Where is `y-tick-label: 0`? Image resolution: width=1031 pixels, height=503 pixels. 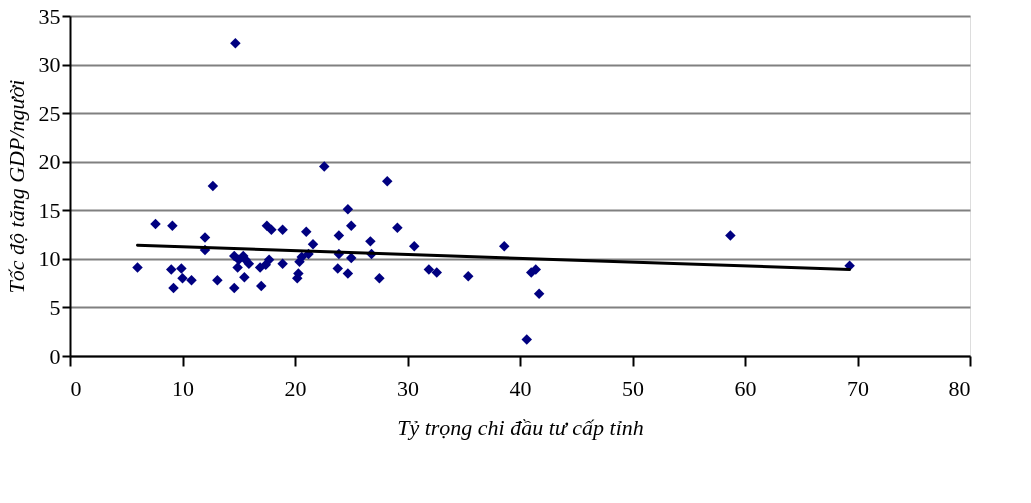 y-tick-label: 0 is located at coordinates (55, 356).